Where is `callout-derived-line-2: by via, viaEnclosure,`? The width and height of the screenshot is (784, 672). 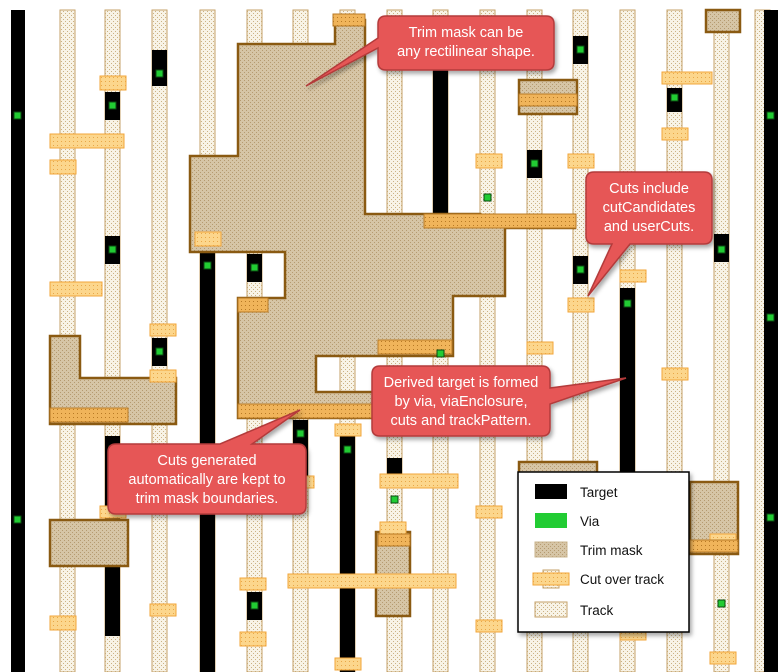 callout-derived-line-2: by via, viaEnclosure, is located at coordinates (461, 402).